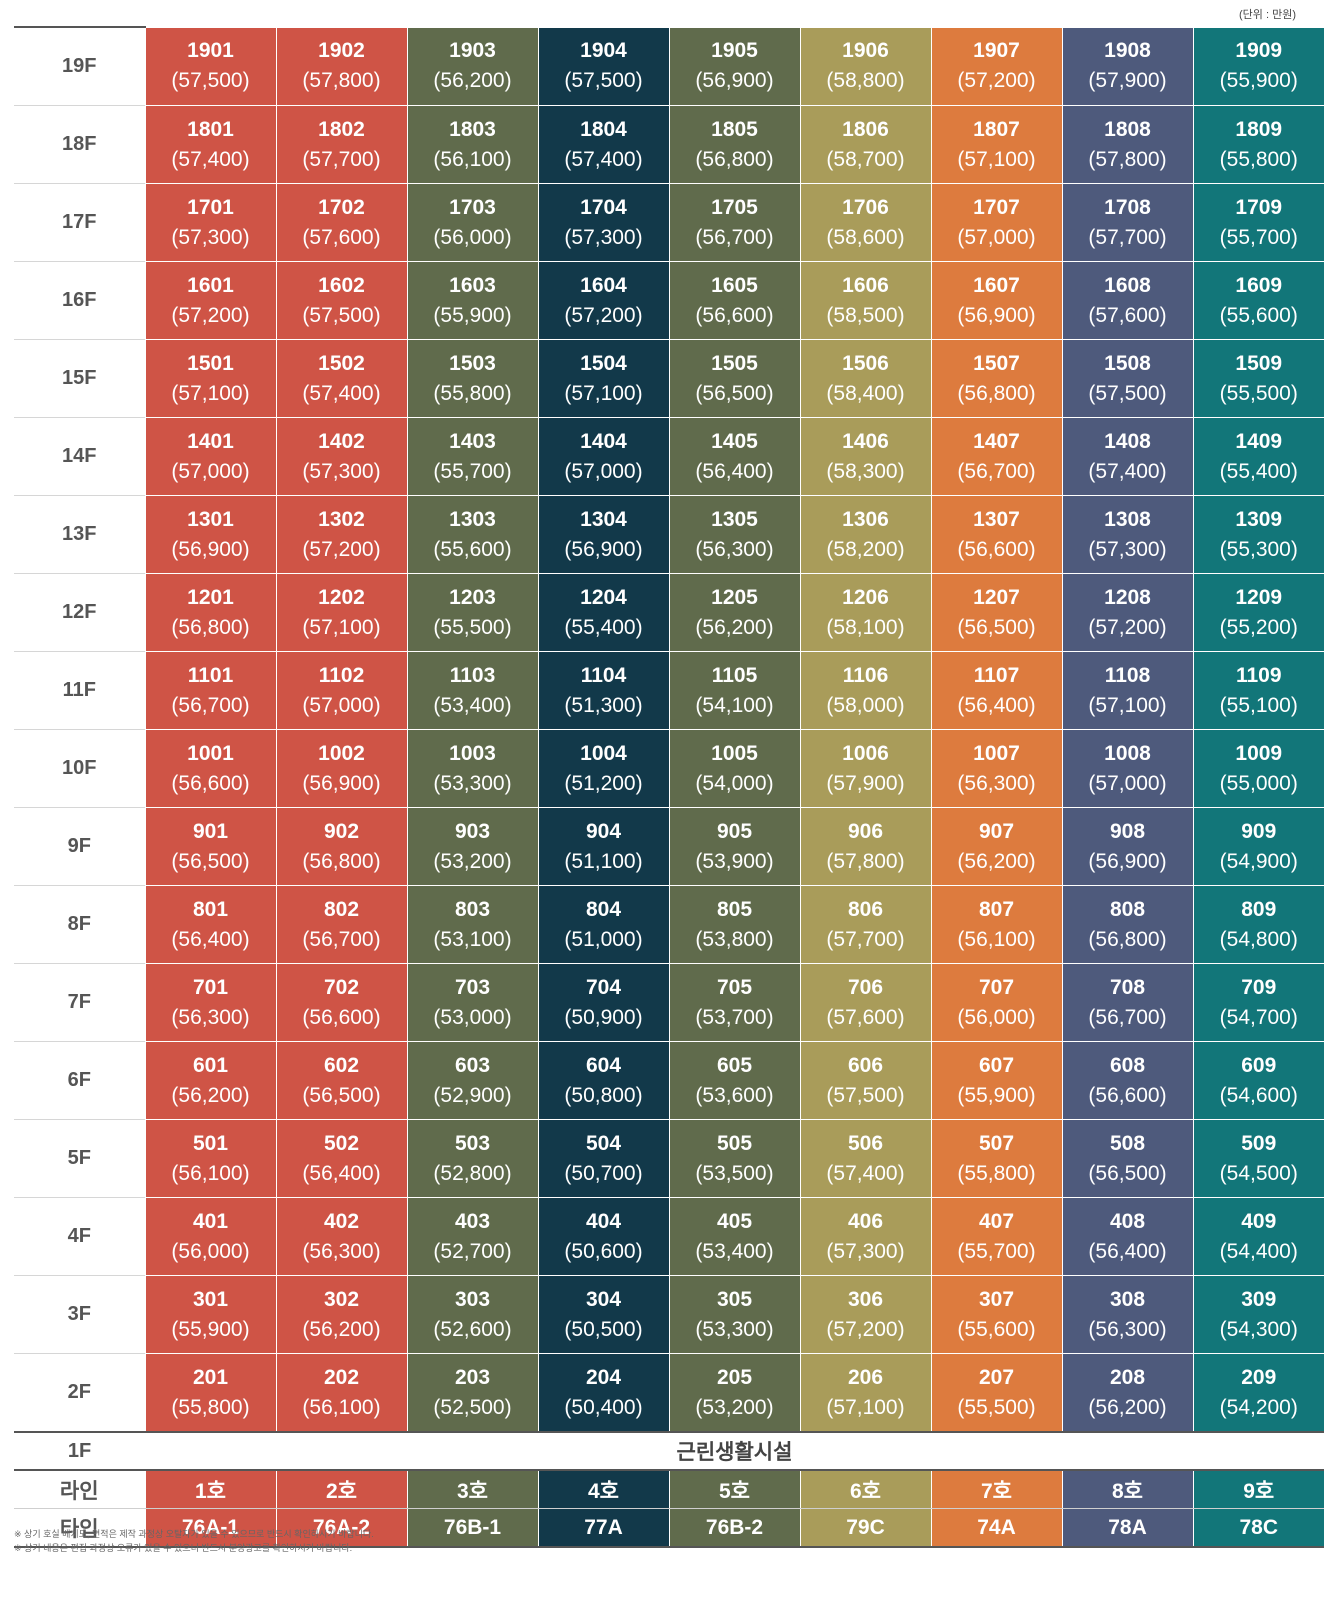  What do you see at coordinates (341, 1143) in the screenshot?
I see `unit-number: 502` at bounding box center [341, 1143].